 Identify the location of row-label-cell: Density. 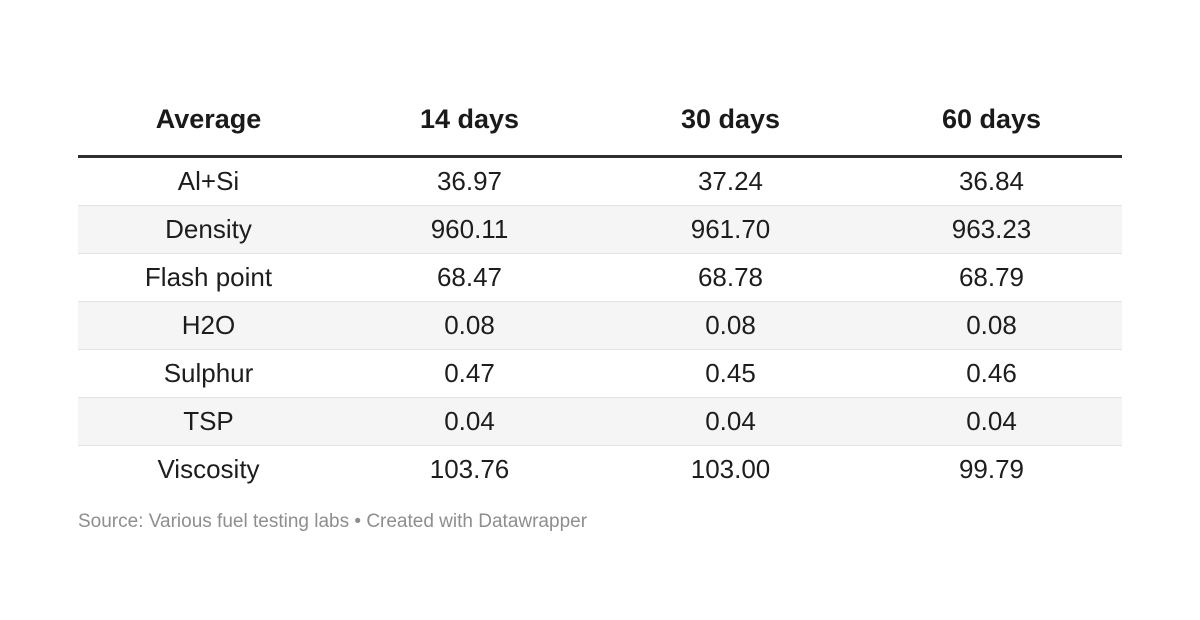
(208, 229).